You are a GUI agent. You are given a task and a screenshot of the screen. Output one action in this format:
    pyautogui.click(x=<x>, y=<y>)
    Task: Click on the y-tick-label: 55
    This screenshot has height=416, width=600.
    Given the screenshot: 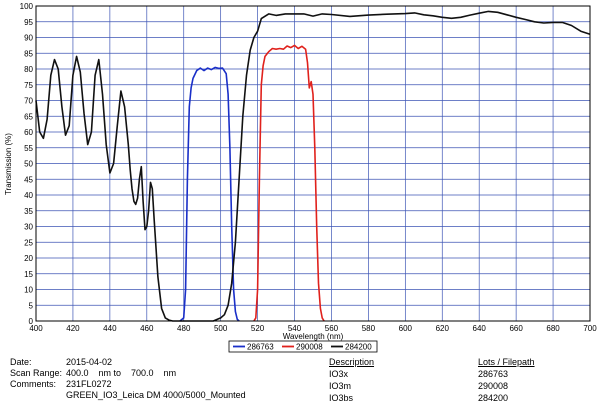 What is the action you would take?
    pyautogui.click(x=28, y=148)
    